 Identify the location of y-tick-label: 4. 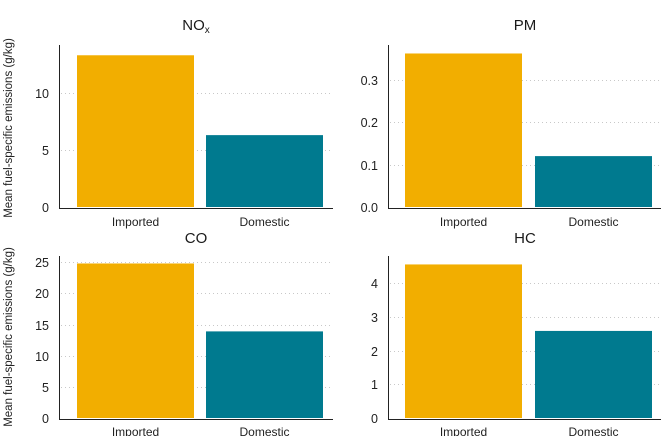
(374, 284).